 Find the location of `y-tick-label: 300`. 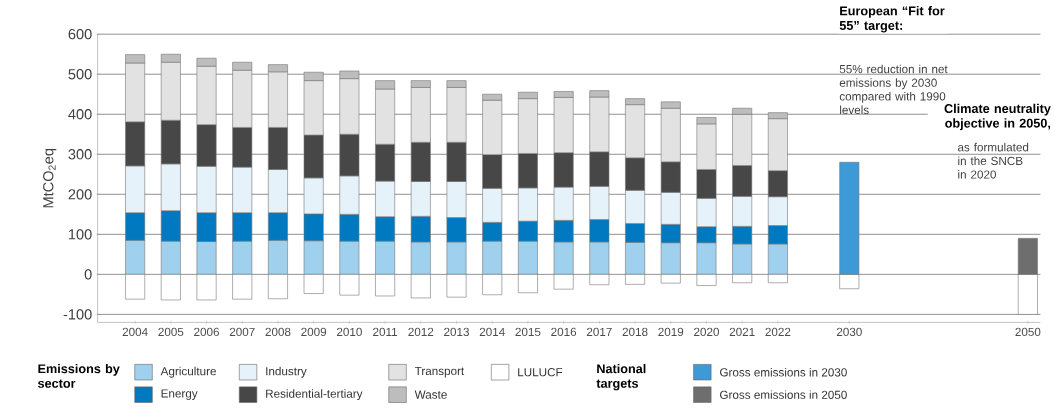

y-tick-label: 300 is located at coordinates (80, 154).